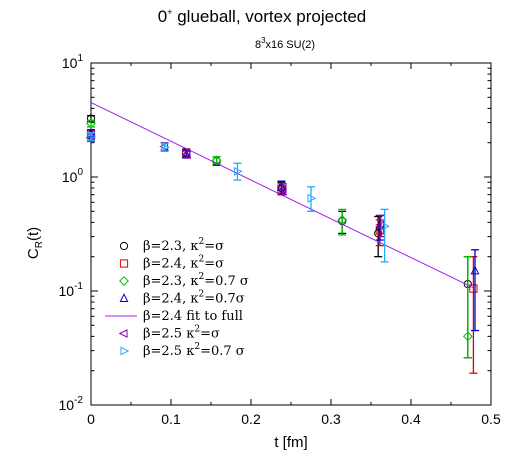 The width and height of the screenshot is (511, 455). Describe the element at coordinates (183, 263) in the screenshot. I see `legend-label: β=2.4, κ2=σ` at that location.